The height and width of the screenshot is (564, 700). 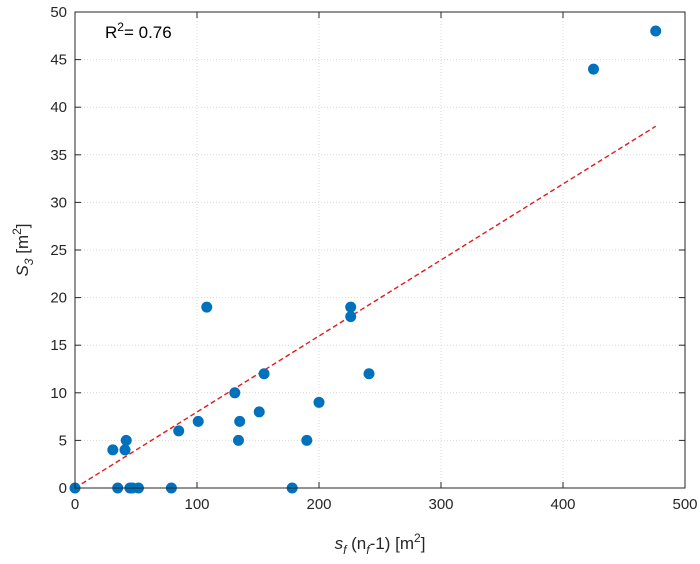 What do you see at coordinates (58, 345) in the screenshot?
I see `y-tick-label: 15` at bounding box center [58, 345].